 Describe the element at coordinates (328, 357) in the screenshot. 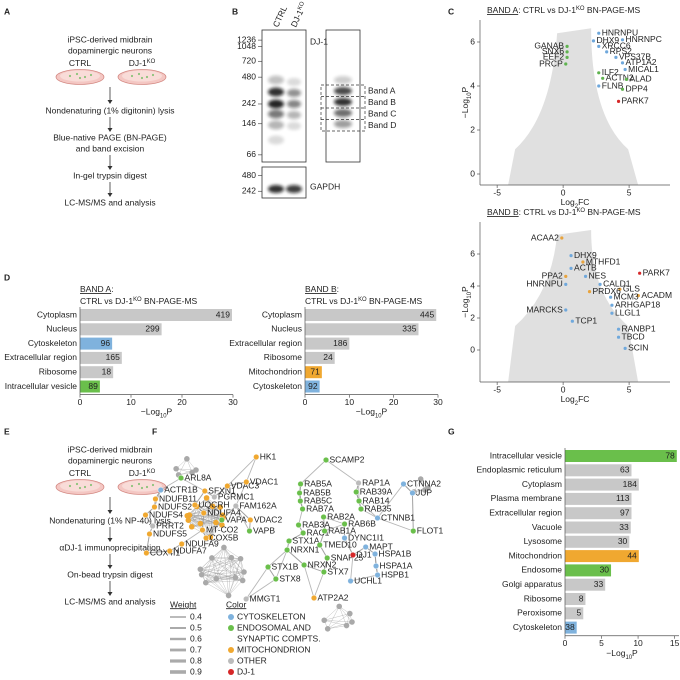

I see `count-label: 24` at that location.